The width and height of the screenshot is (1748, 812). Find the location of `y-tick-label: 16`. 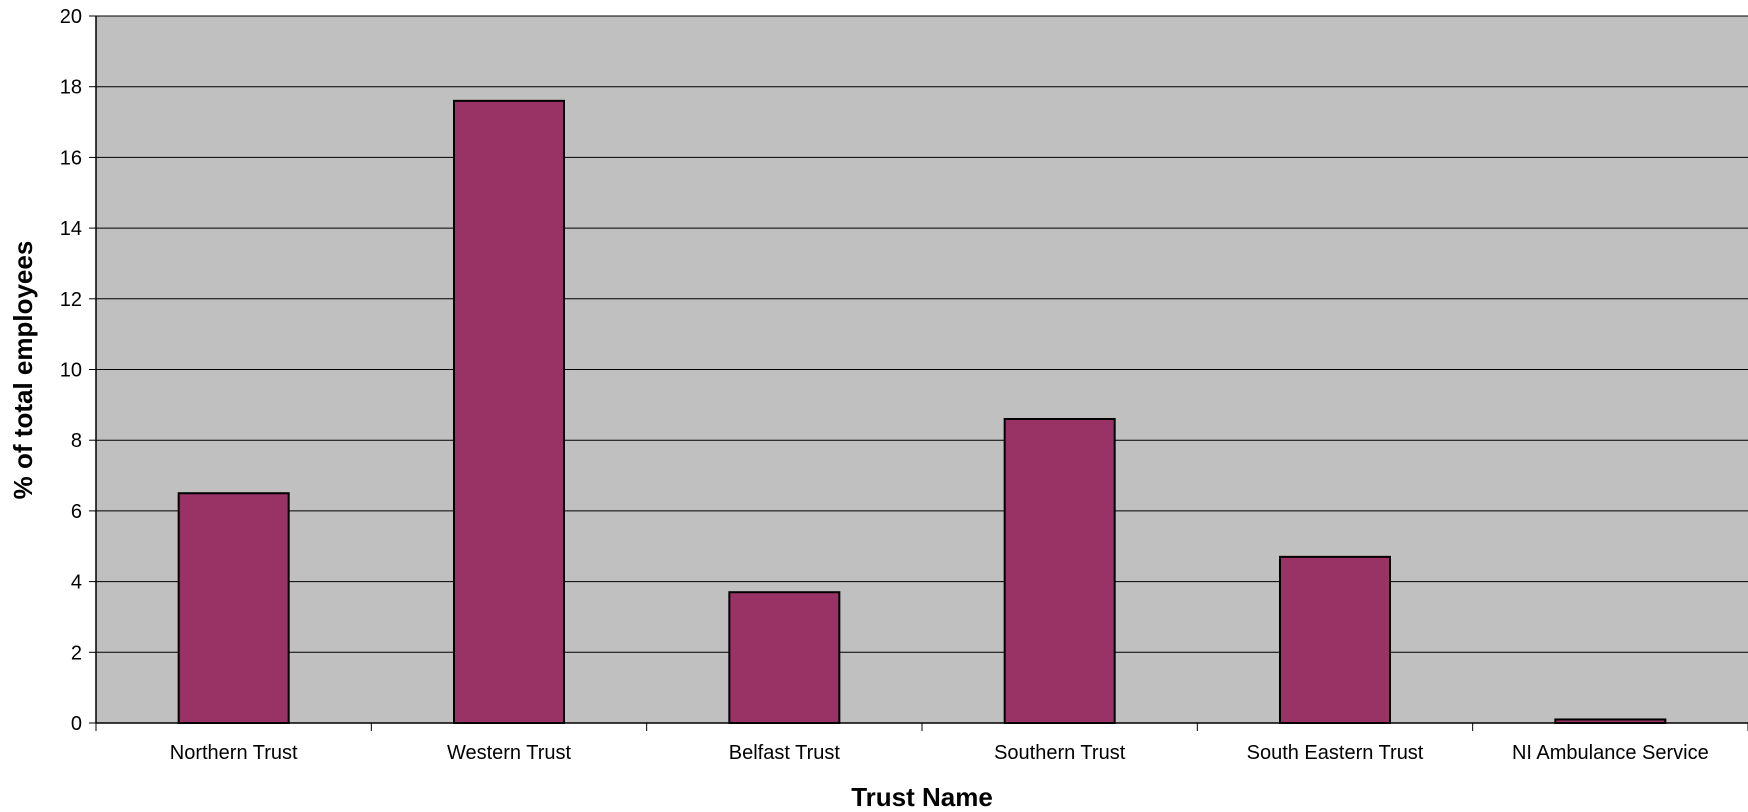

y-tick-label: 16 is located at coordinates (71, 158).